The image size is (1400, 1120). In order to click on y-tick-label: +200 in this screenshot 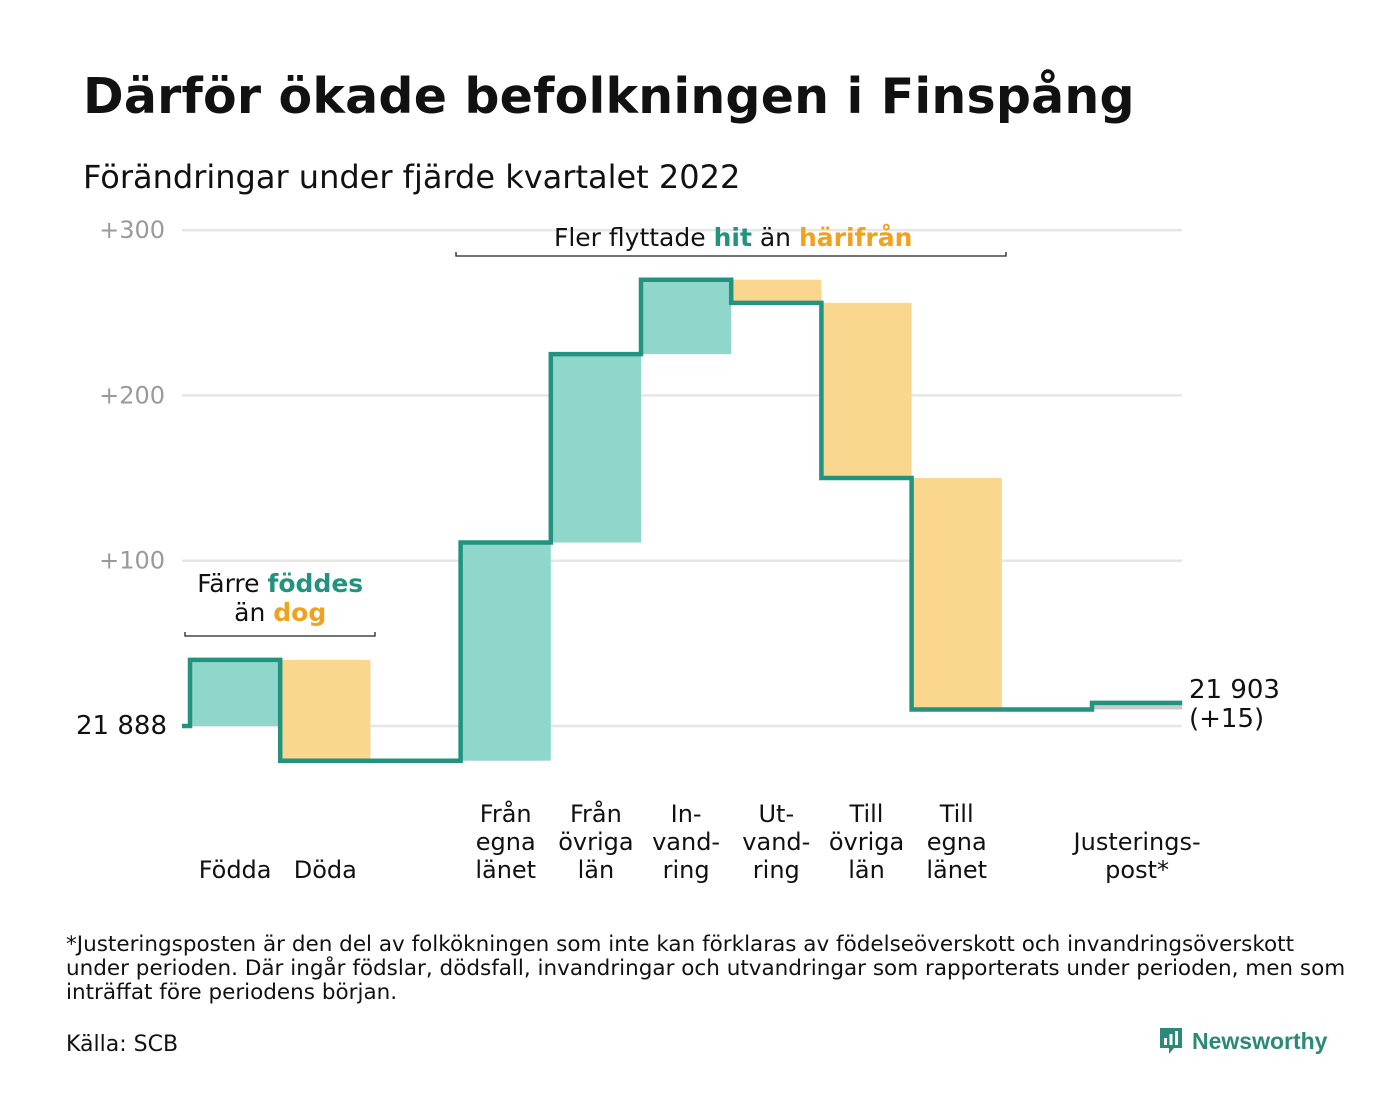, I will do `click(132, 395)`.